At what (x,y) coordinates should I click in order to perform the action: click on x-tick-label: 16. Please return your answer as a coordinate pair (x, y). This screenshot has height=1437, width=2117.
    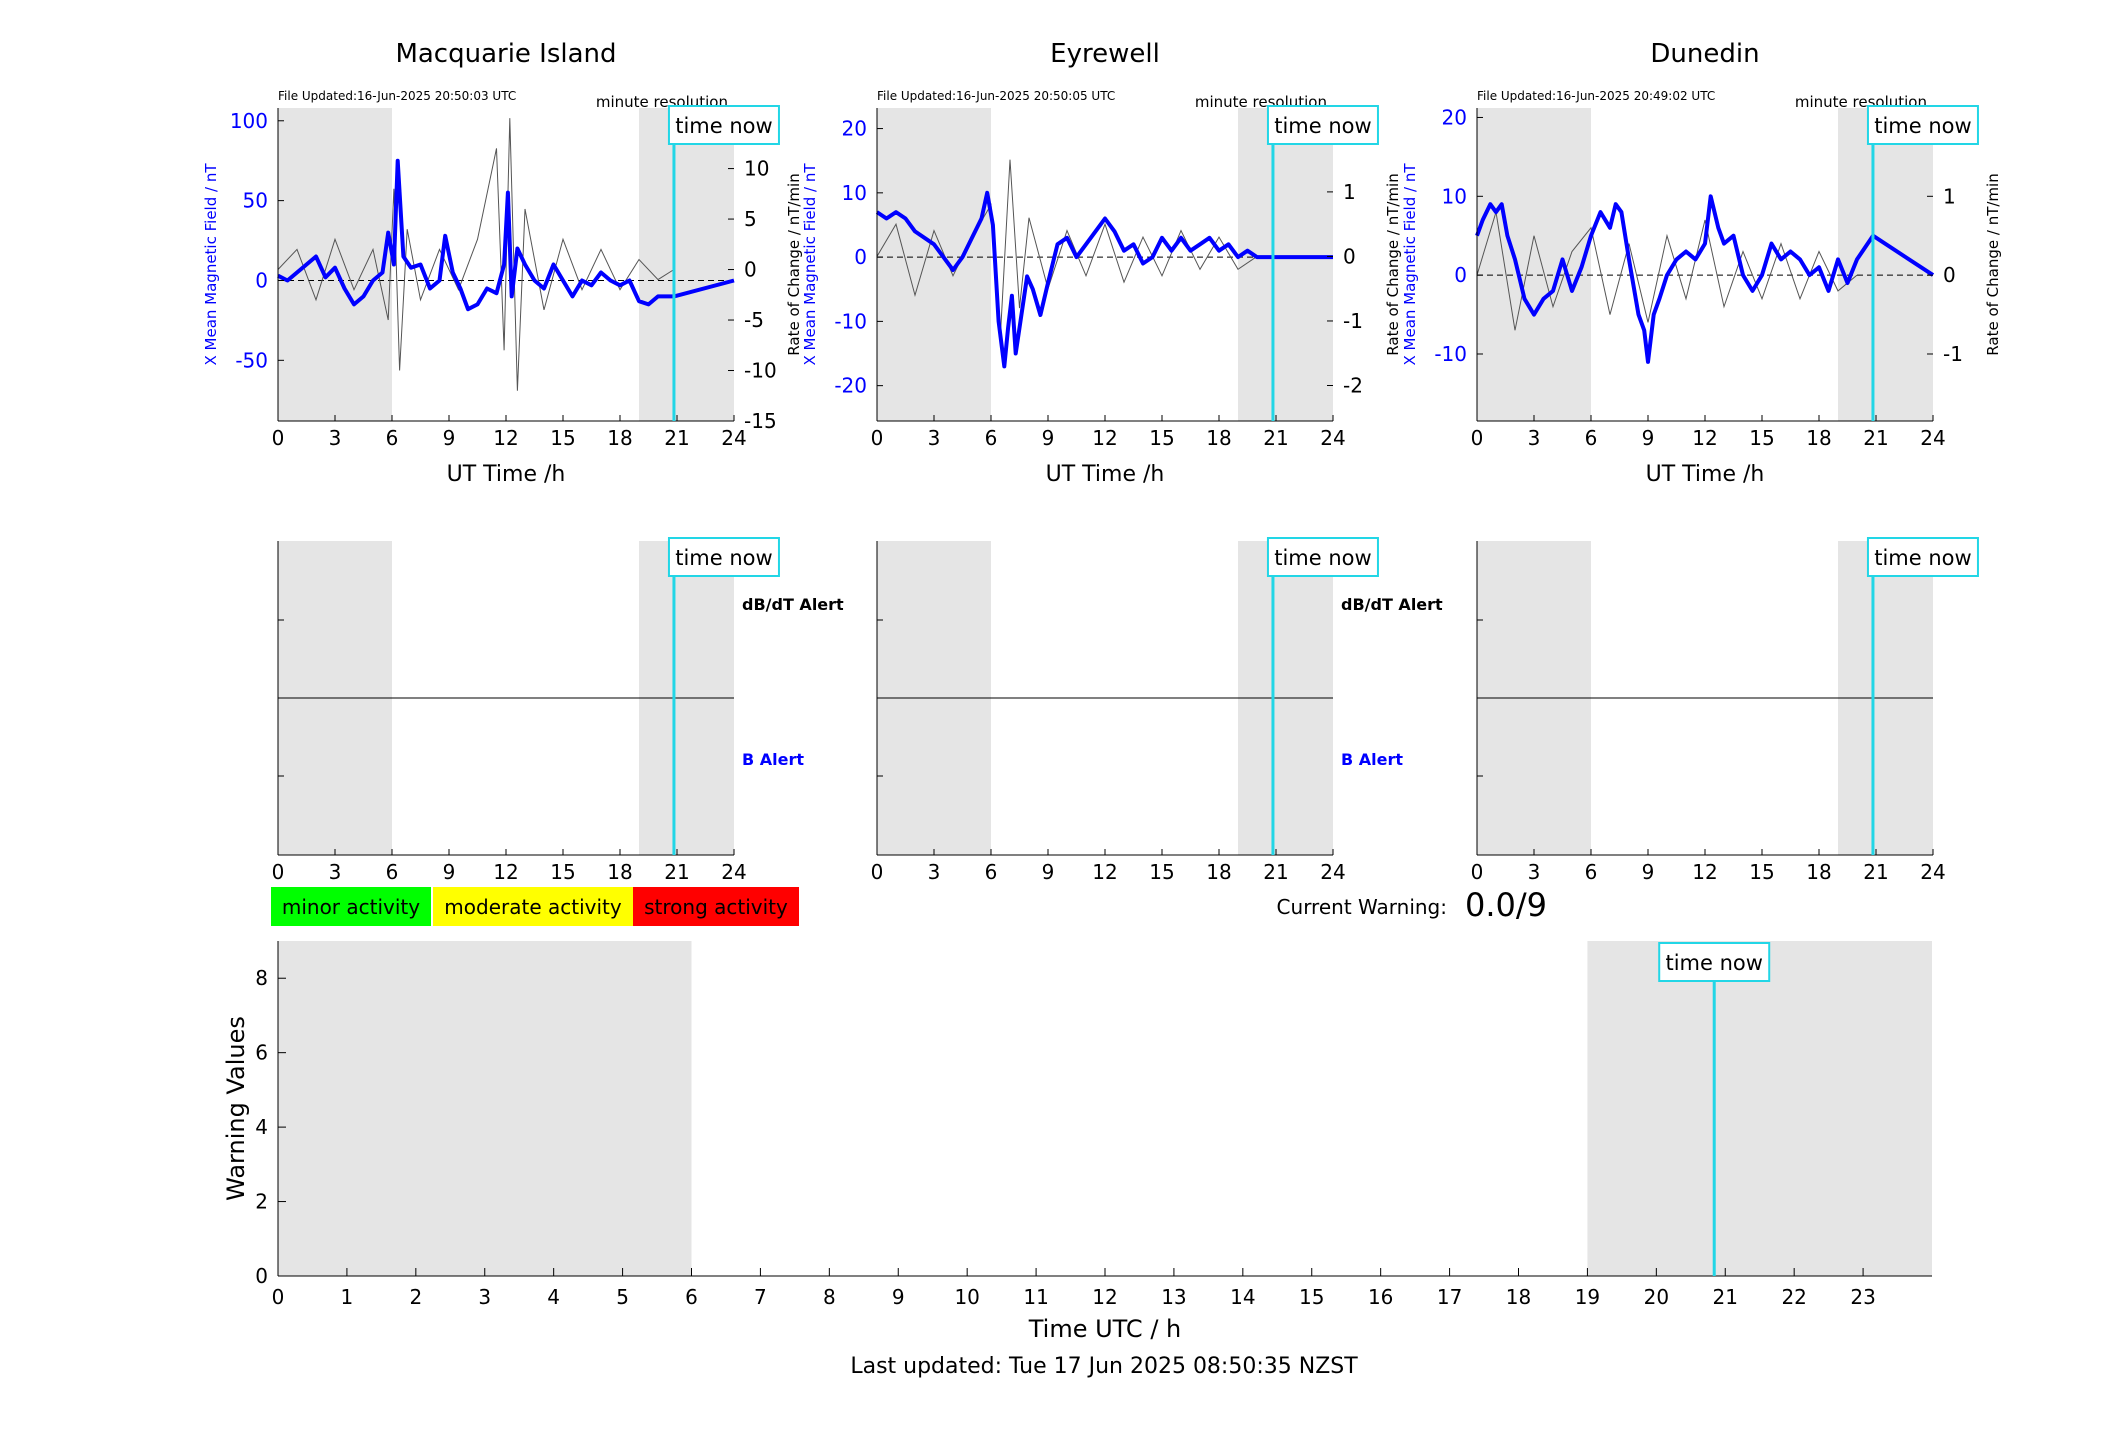
    Looking at the image, I should click on (1380, 1297).